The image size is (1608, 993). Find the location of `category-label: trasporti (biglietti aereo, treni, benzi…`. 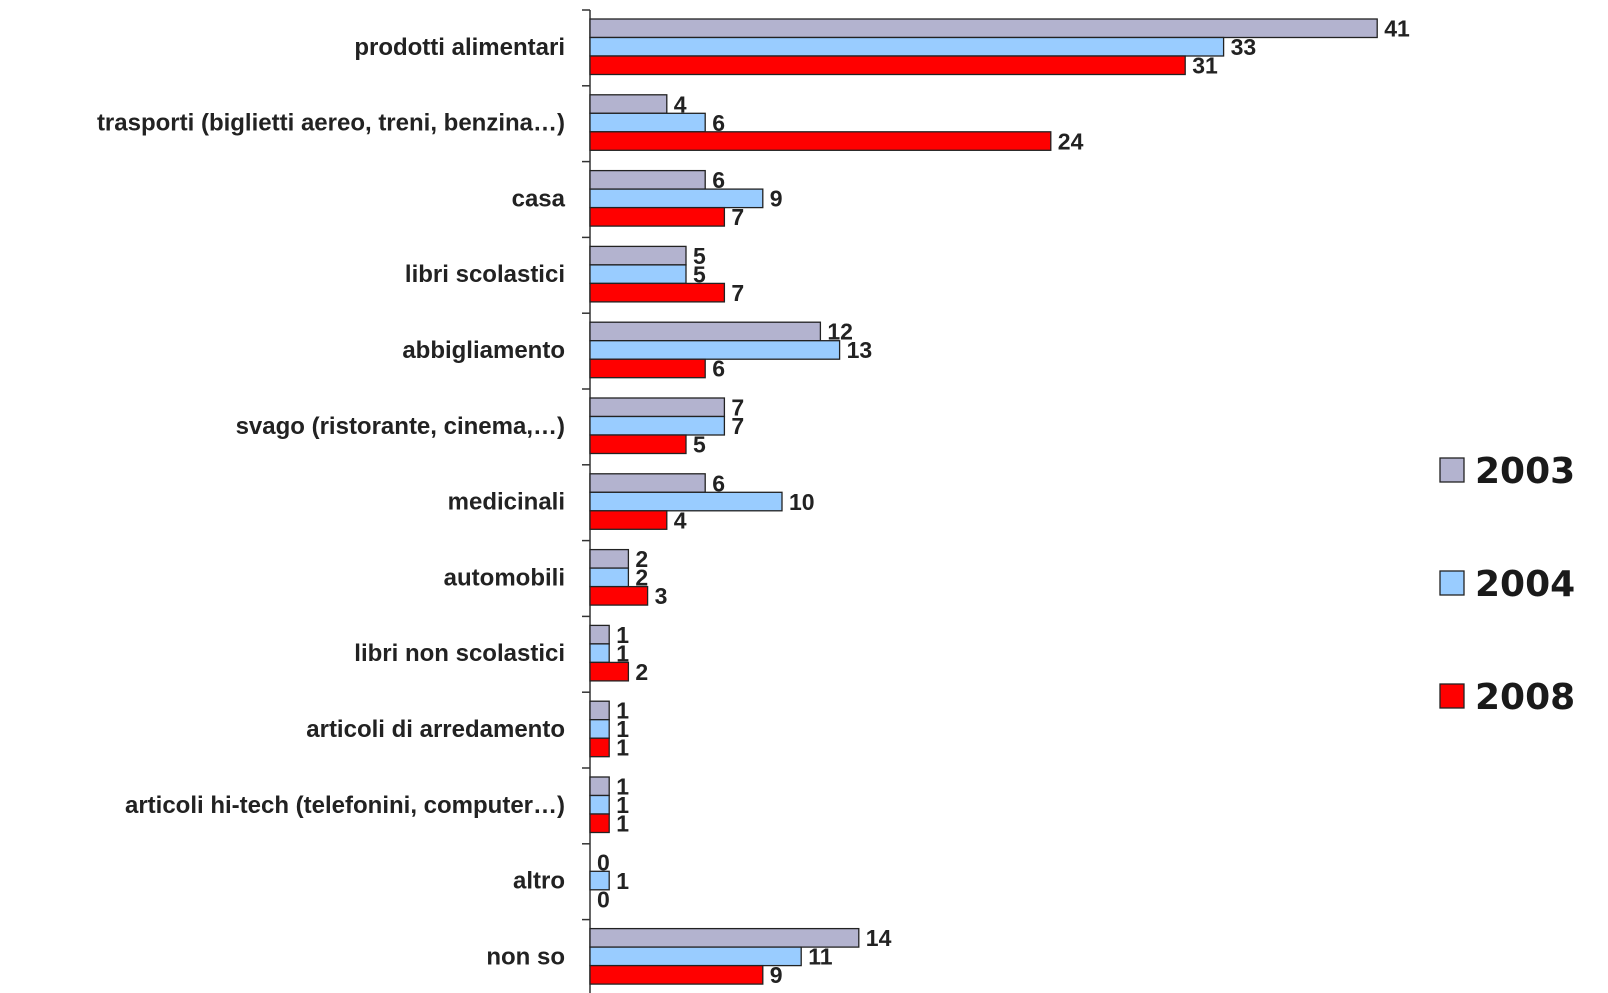

category-label: trasporti (biglietti aereo, treni, benzi… is located at coordinates (331, 123).